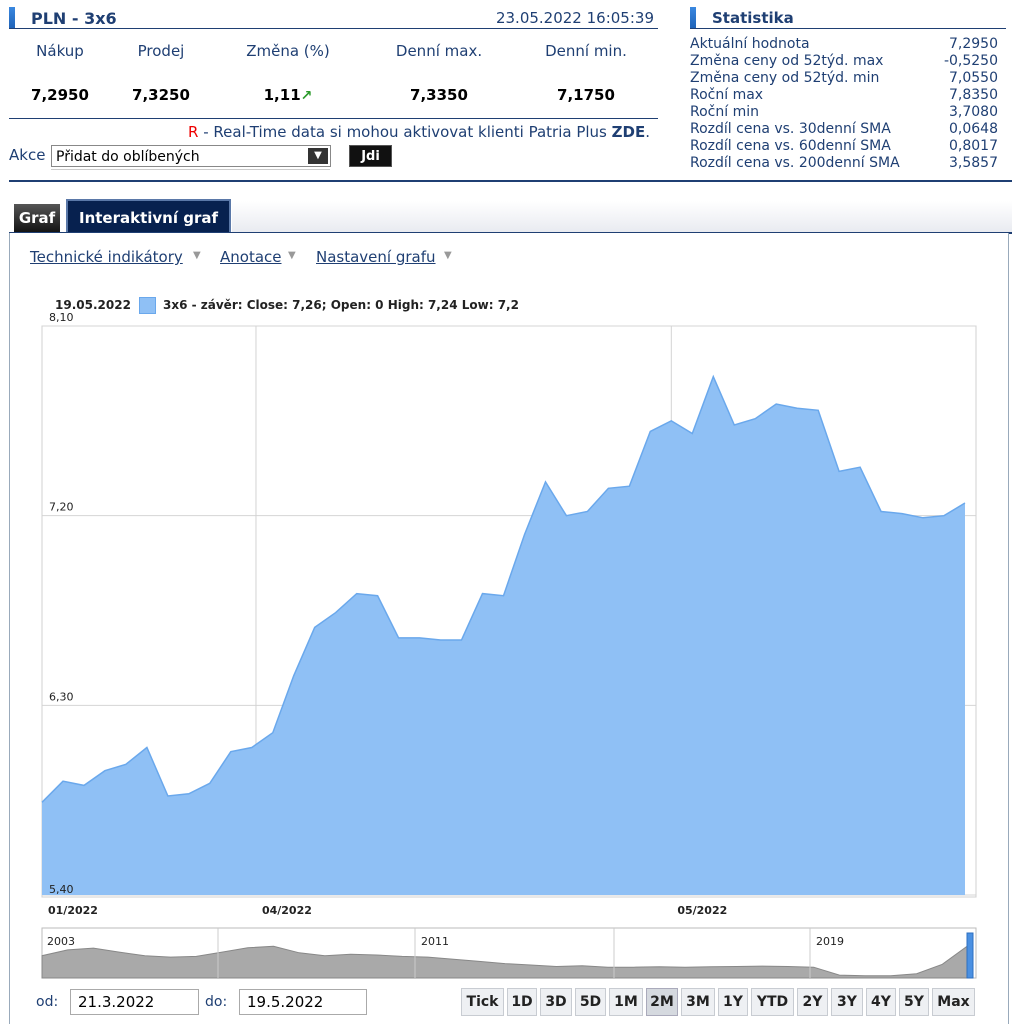 The image size is (1012, 1024). I want to click on range-button-1m: 1M, so click(626, 1002).